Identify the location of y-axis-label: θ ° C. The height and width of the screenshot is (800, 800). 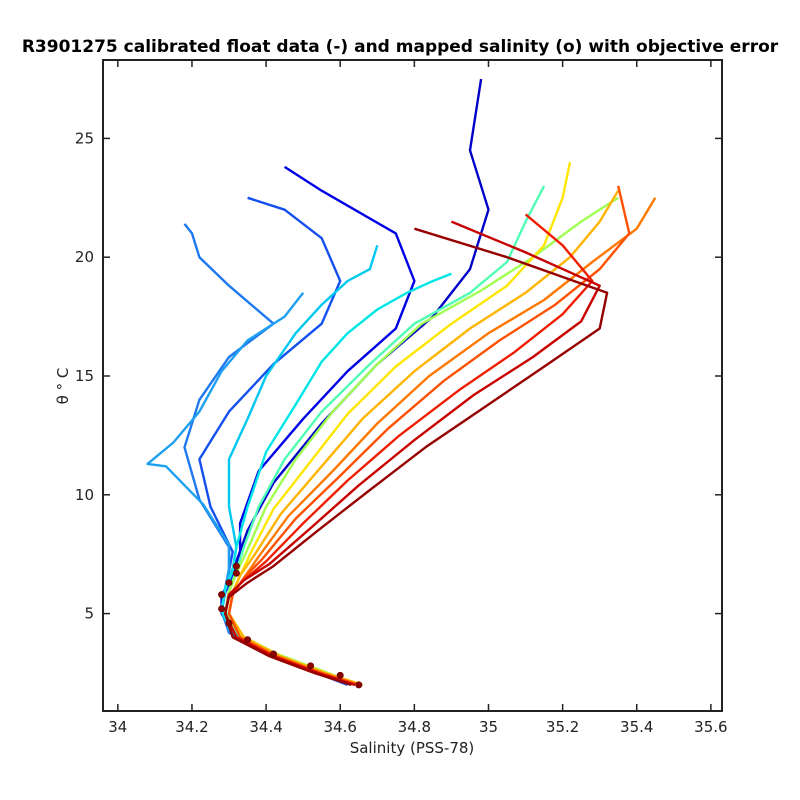
(63, 386).